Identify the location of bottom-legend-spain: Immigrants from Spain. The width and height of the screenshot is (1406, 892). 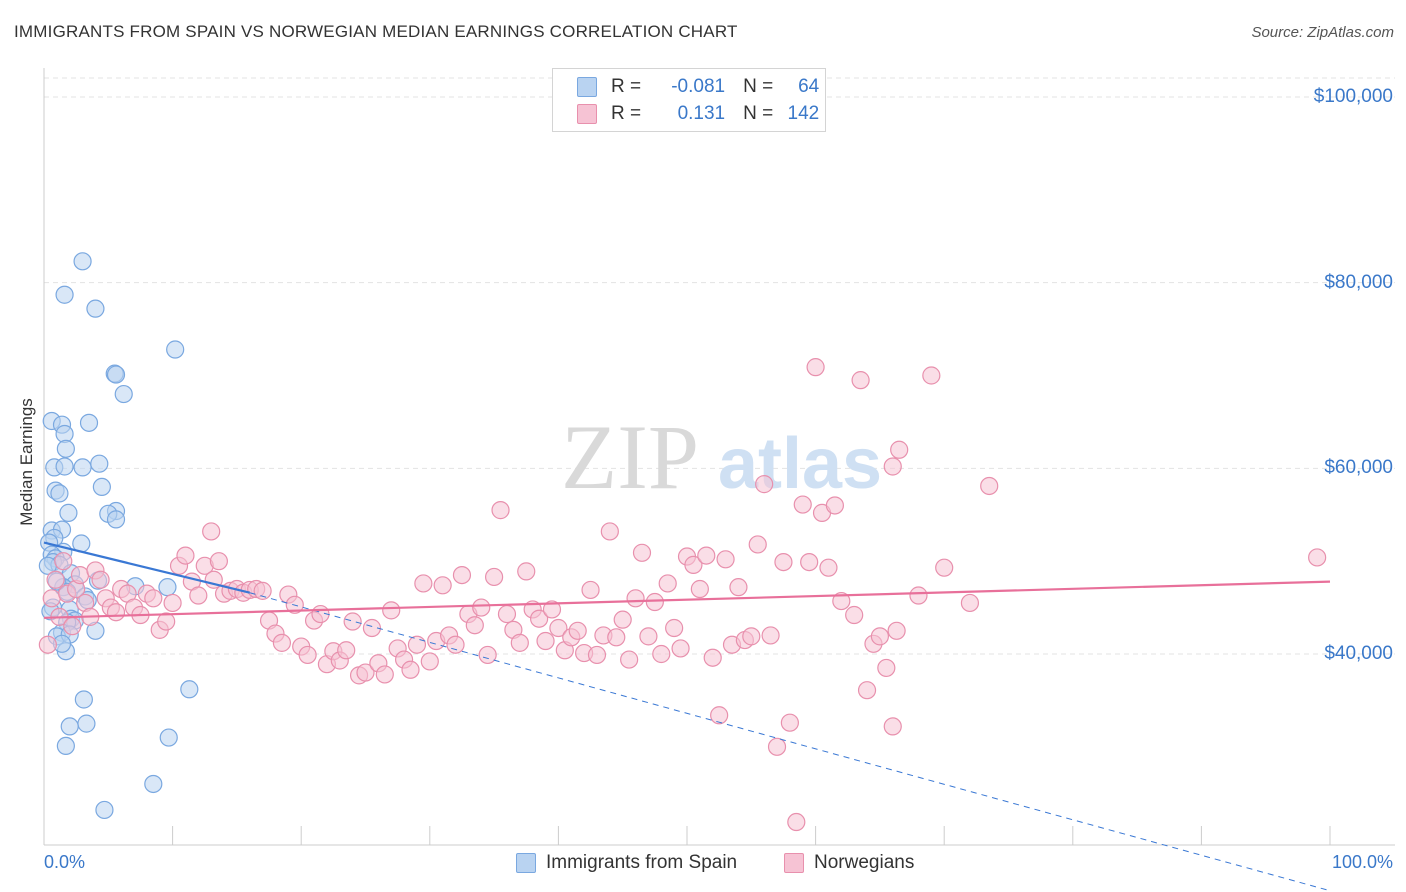
(626, 863).